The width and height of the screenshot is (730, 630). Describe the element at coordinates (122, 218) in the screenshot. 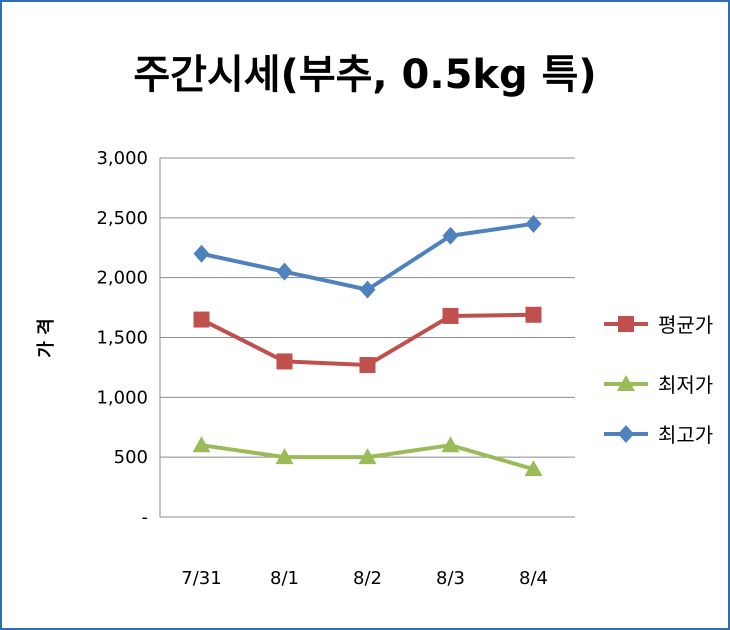

I see `y-tick-label: 2,500` at that location.